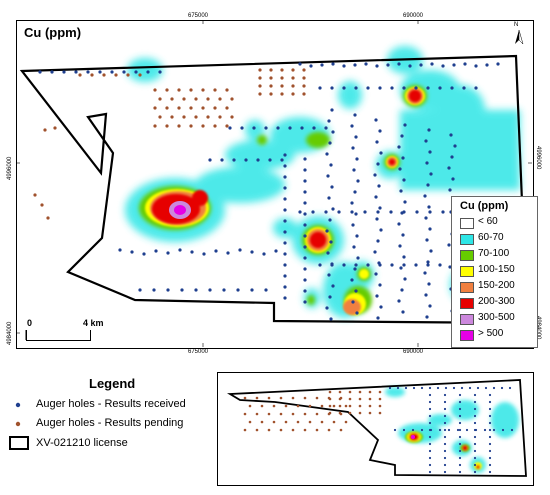 This screenshot has width=550, height=495. What do you see at coordinates (198, 352) in the screenshot?
I see `easting-label-bottom-1: 675000` at bounding box center [198, 352].